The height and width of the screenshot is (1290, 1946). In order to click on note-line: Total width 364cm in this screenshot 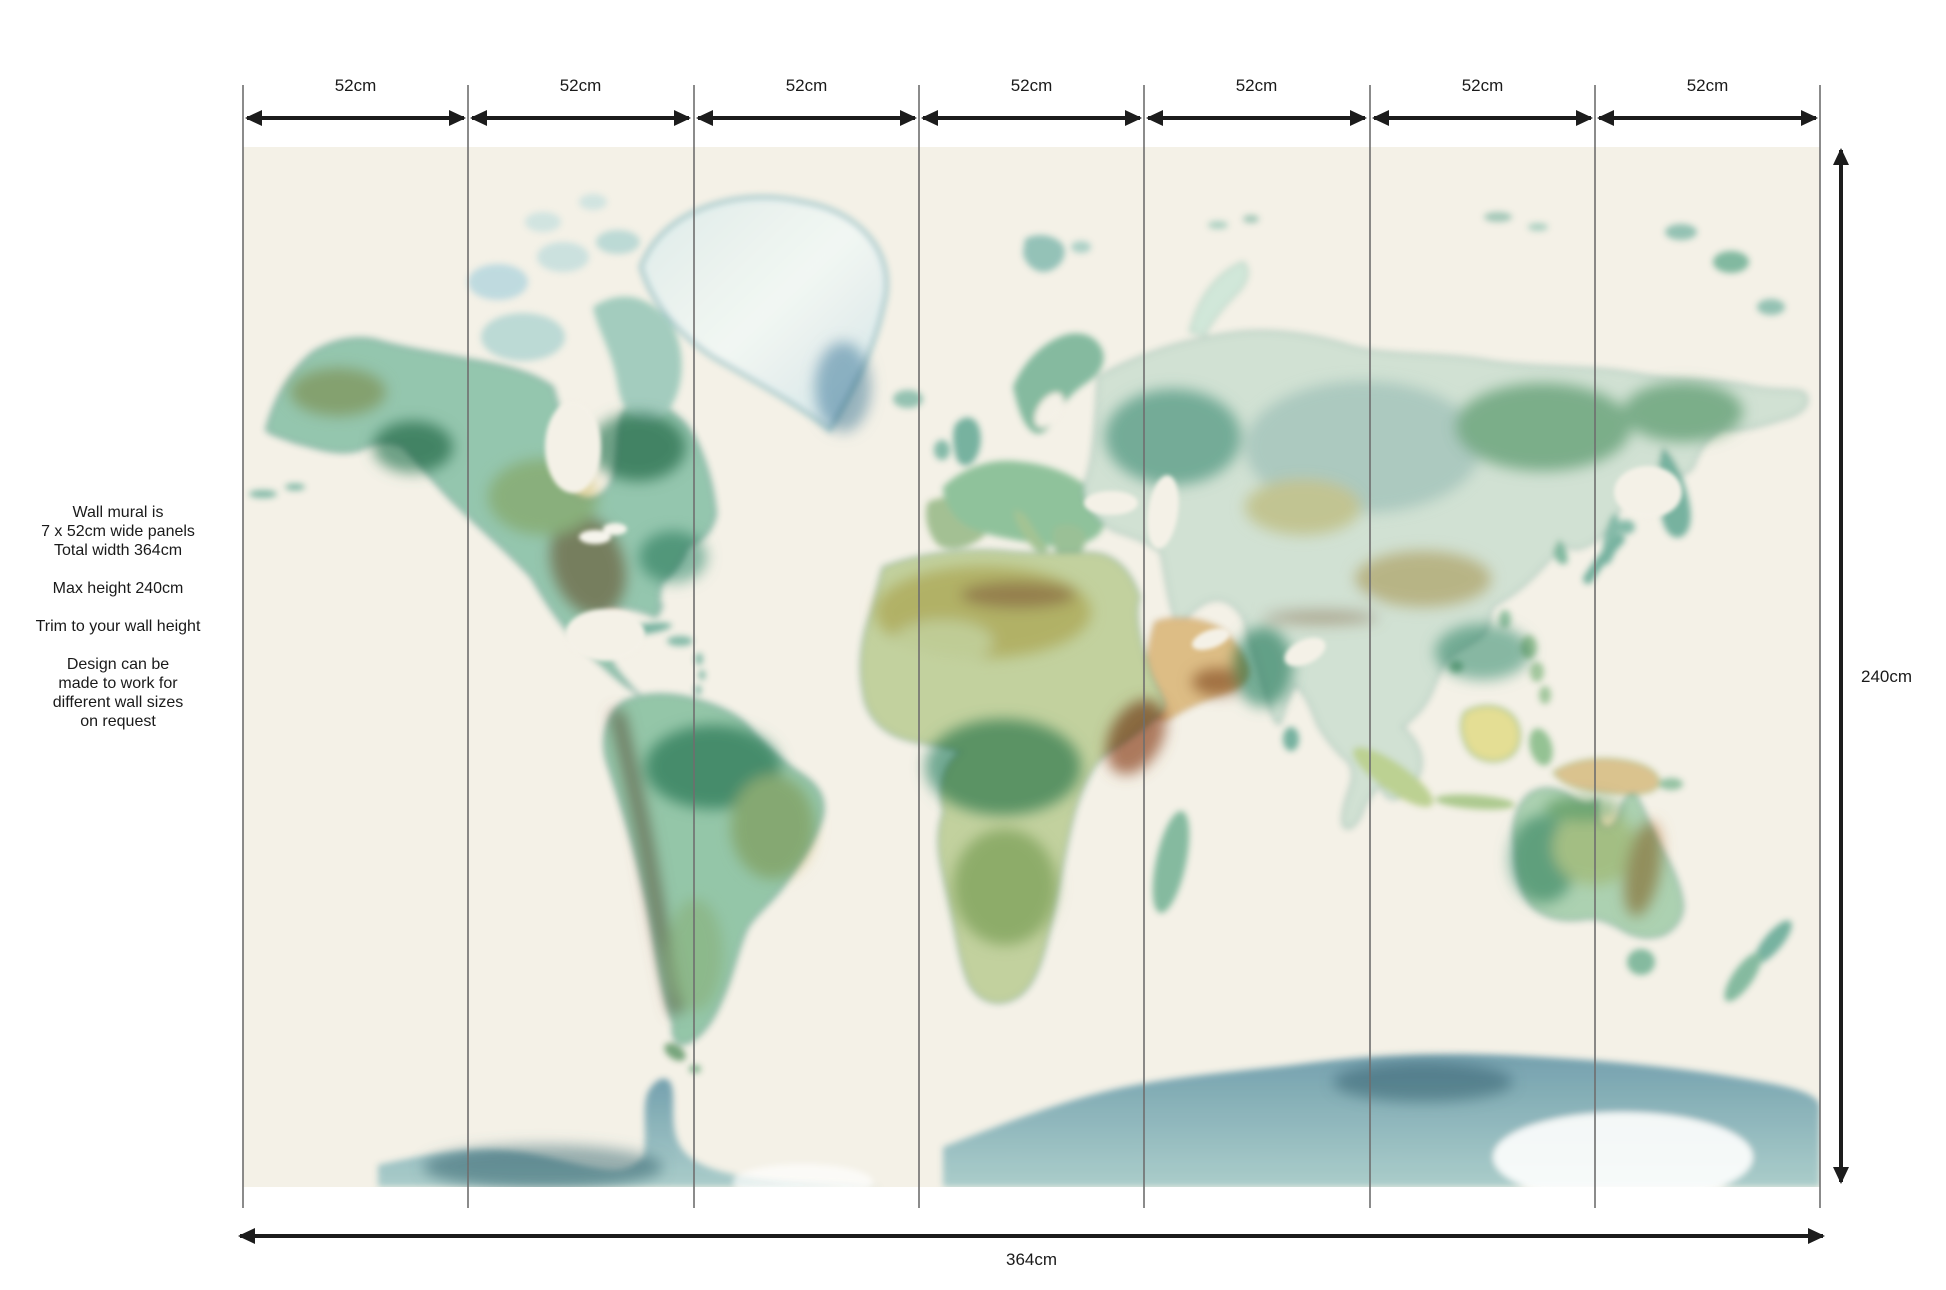, I will do `click(118, 550)`.